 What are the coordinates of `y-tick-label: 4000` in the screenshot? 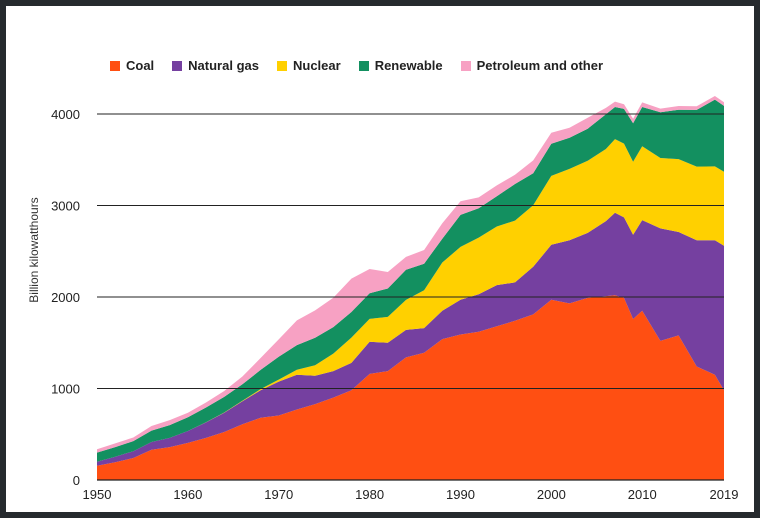 It's located at (65, 114).